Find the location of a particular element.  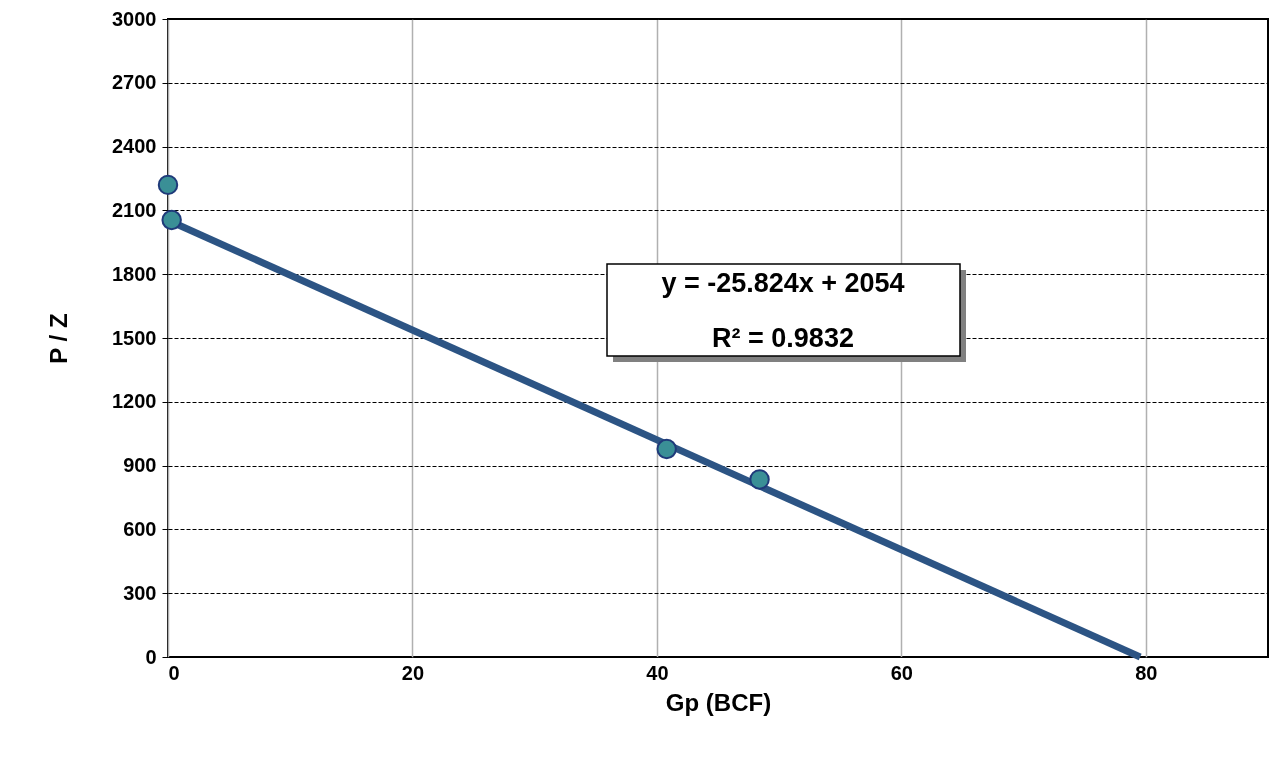

y-tick-label: 900 is located at coordinates (140, 465).